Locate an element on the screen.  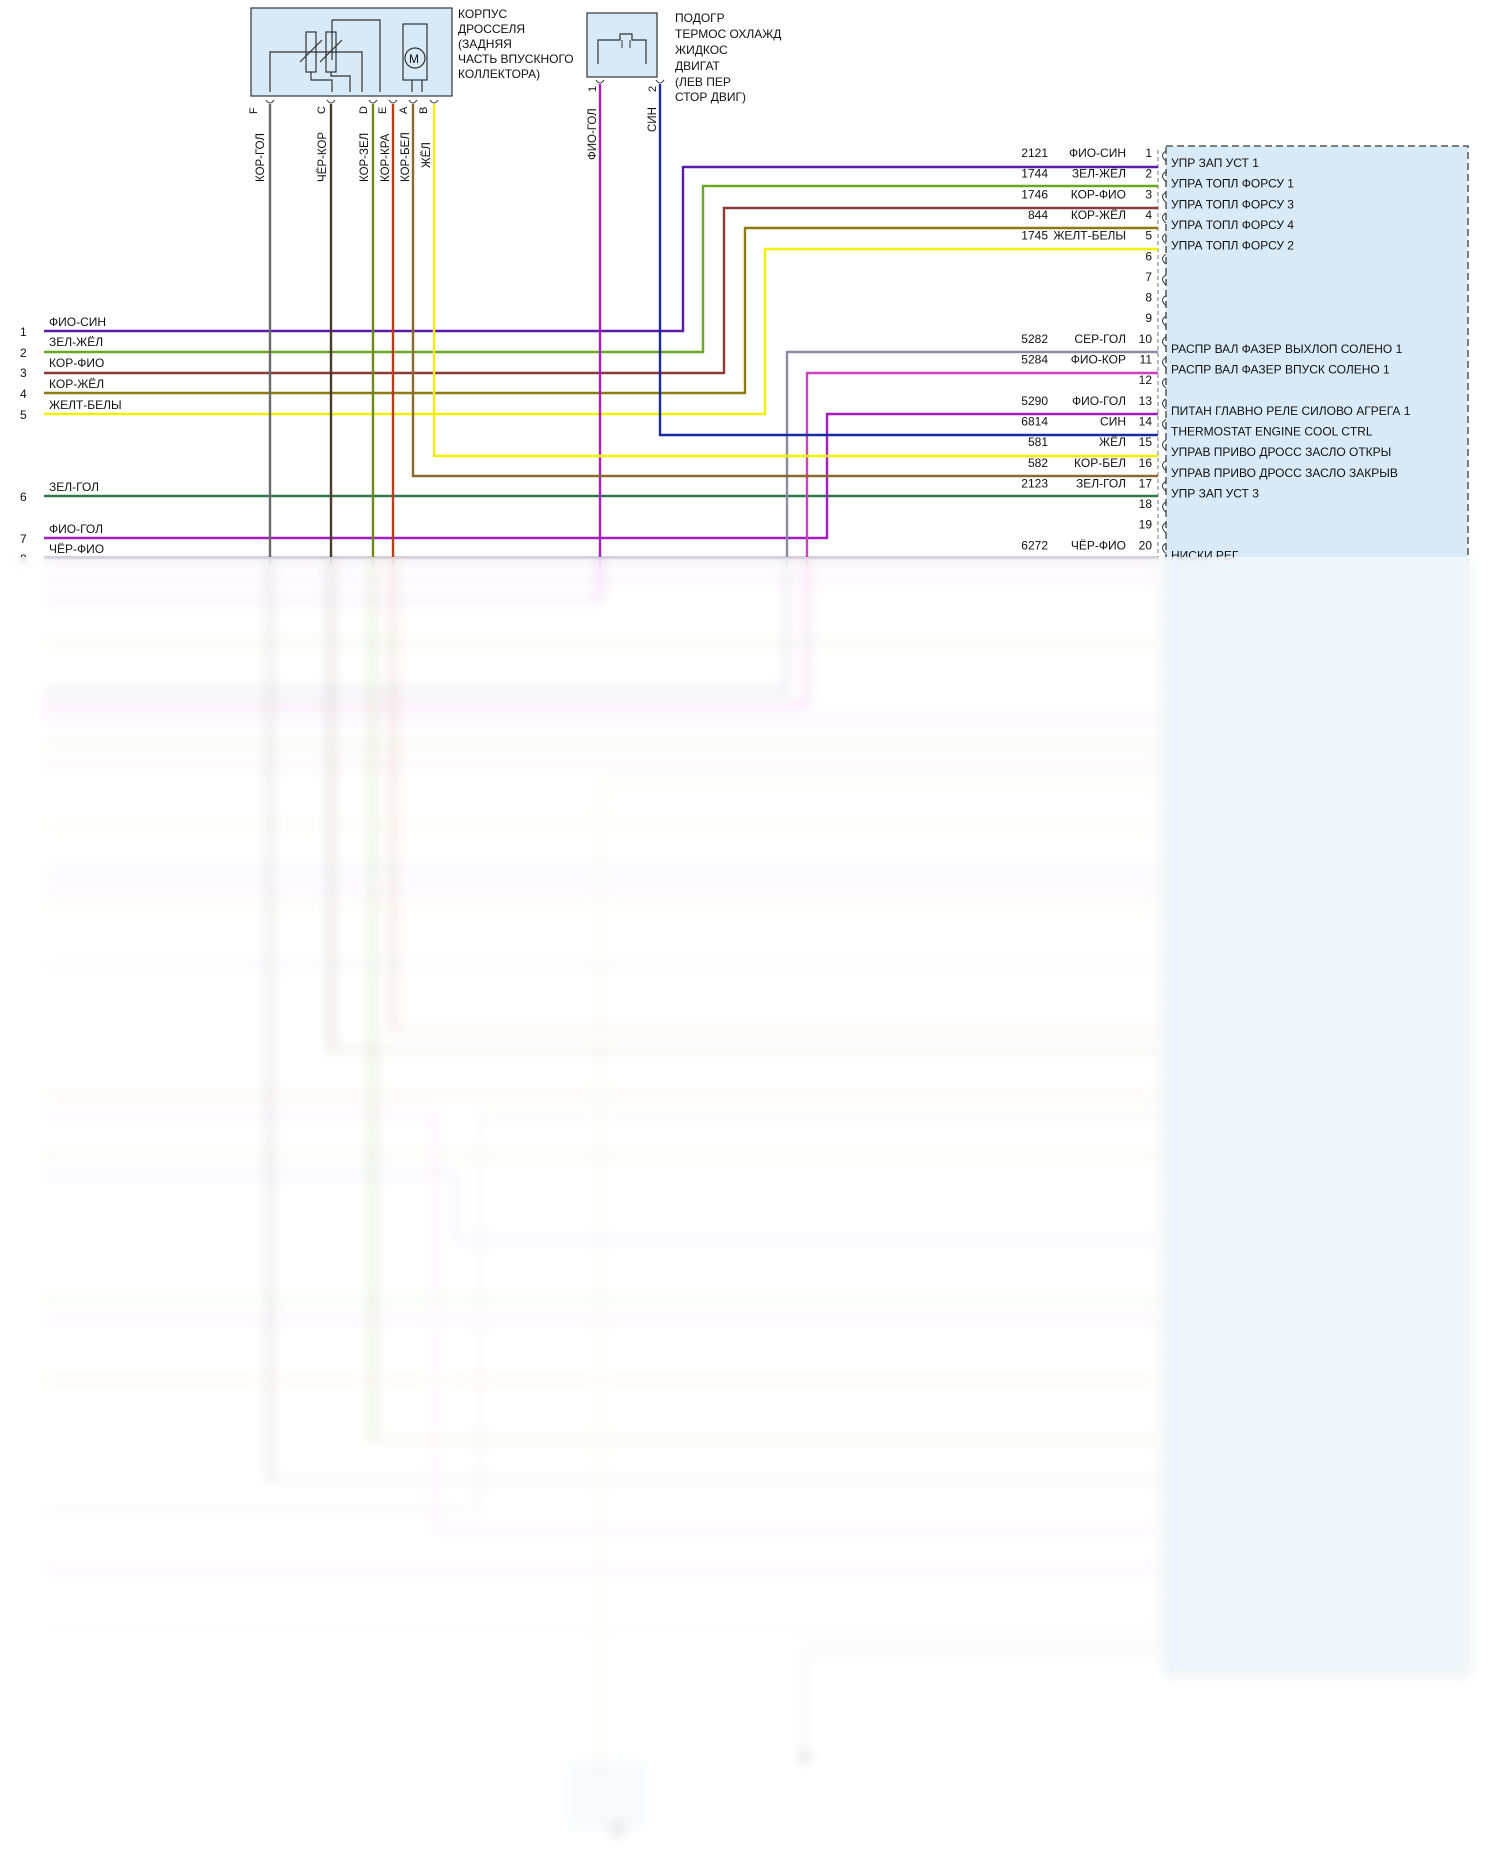
lc-wire-4: КОР-ЖЁЛ is located at coordinates (76, 384).